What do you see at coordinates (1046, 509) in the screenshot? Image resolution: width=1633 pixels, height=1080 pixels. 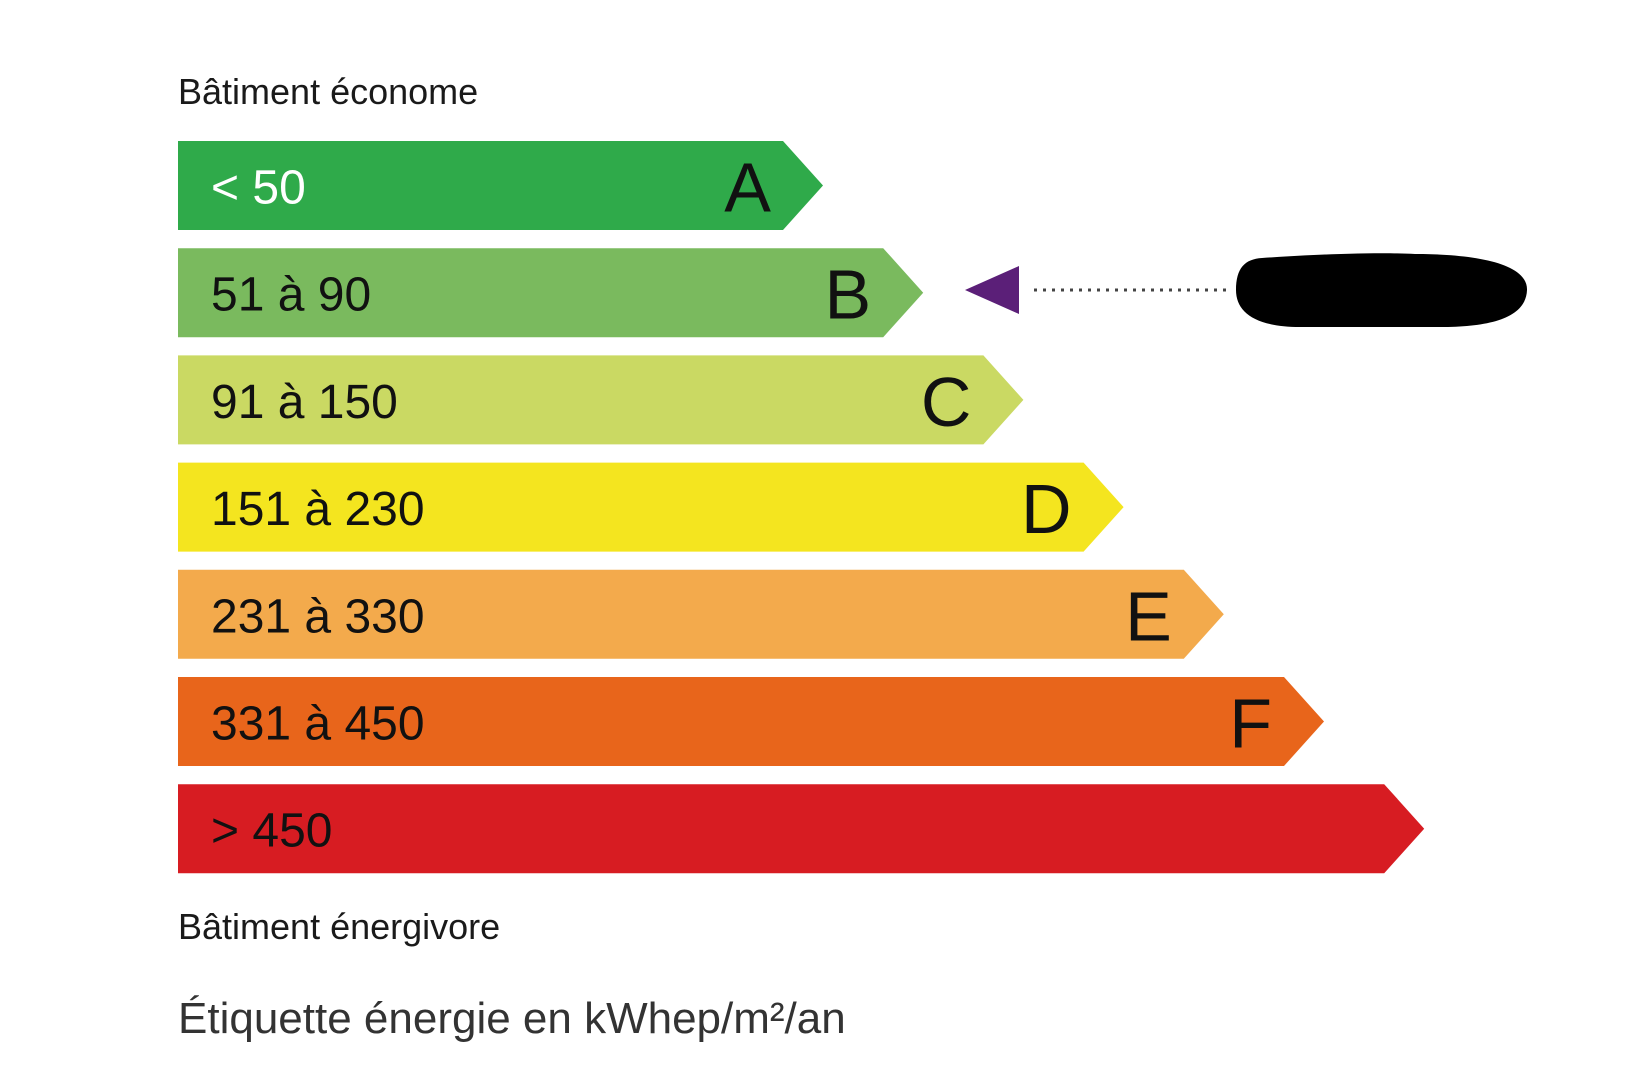 I see `bar-class-letter: D` at bounding box center [1046, 509].